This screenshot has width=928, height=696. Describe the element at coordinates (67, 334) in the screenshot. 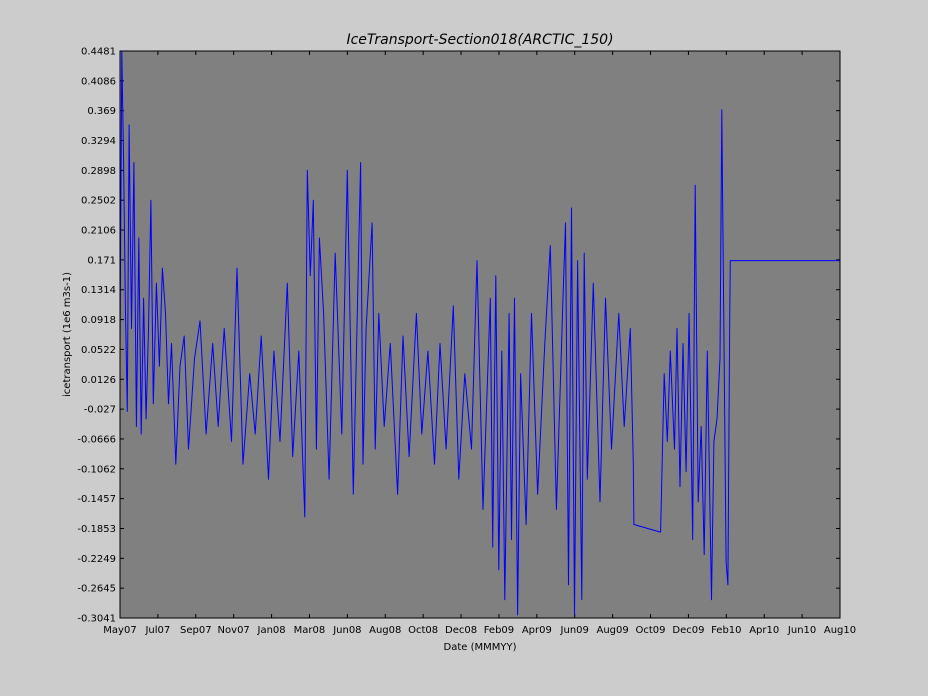

I see `y-axis-title: icetransport (1e6 m3s-1)` at that location.